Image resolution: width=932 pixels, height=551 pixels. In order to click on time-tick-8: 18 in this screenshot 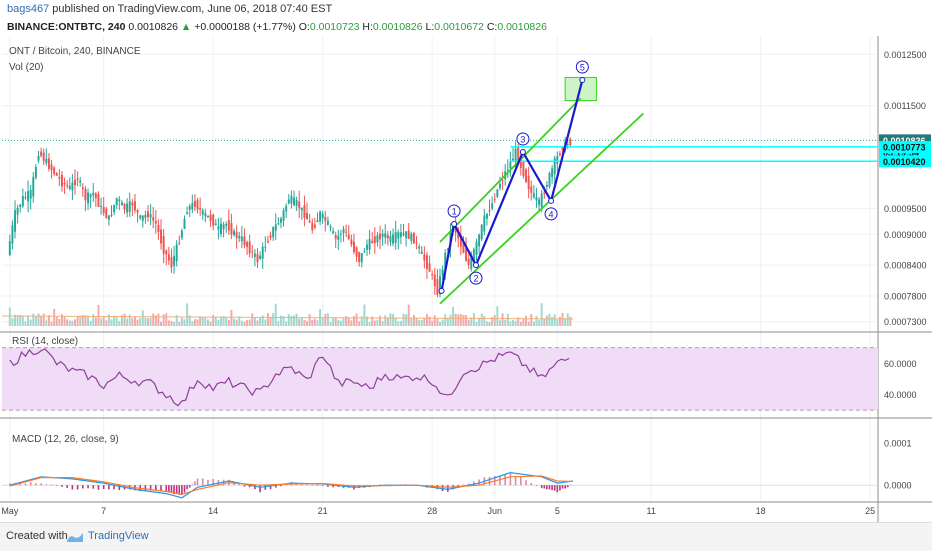, I will do `click(761, 511)`.